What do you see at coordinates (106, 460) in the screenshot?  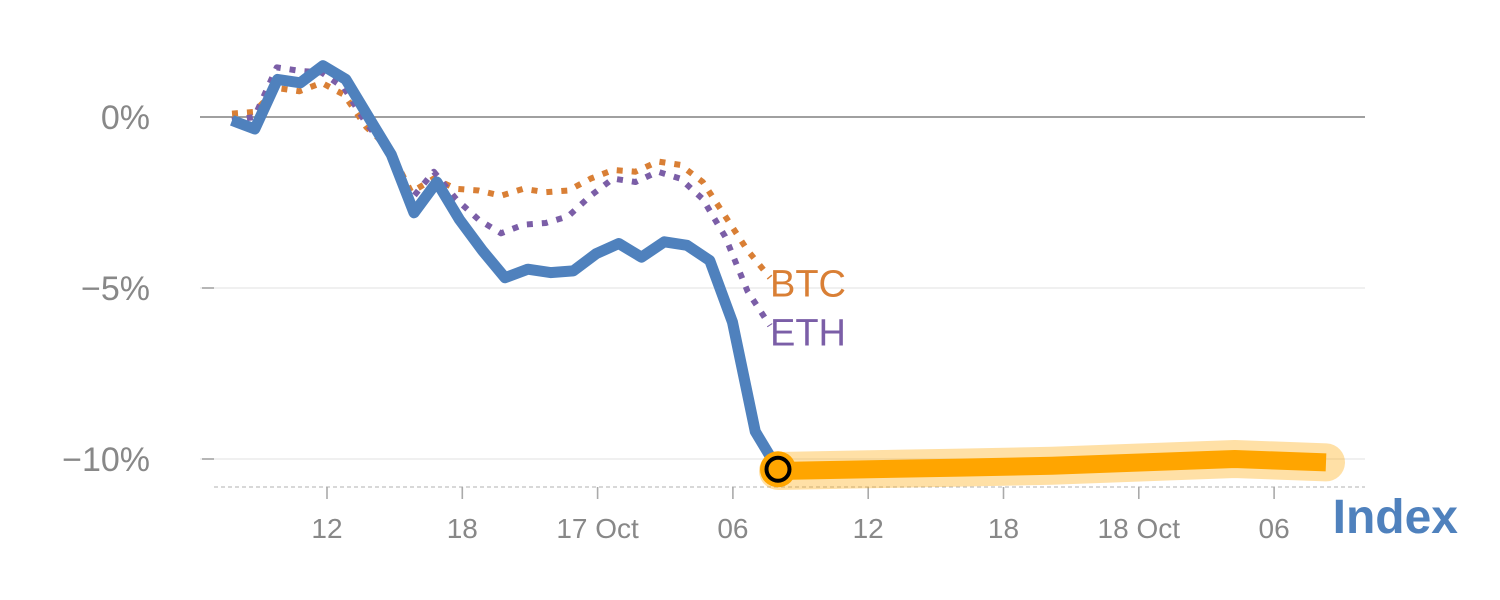 I see `y-tick-label-2: −10%` at bounding box center [106, 460].